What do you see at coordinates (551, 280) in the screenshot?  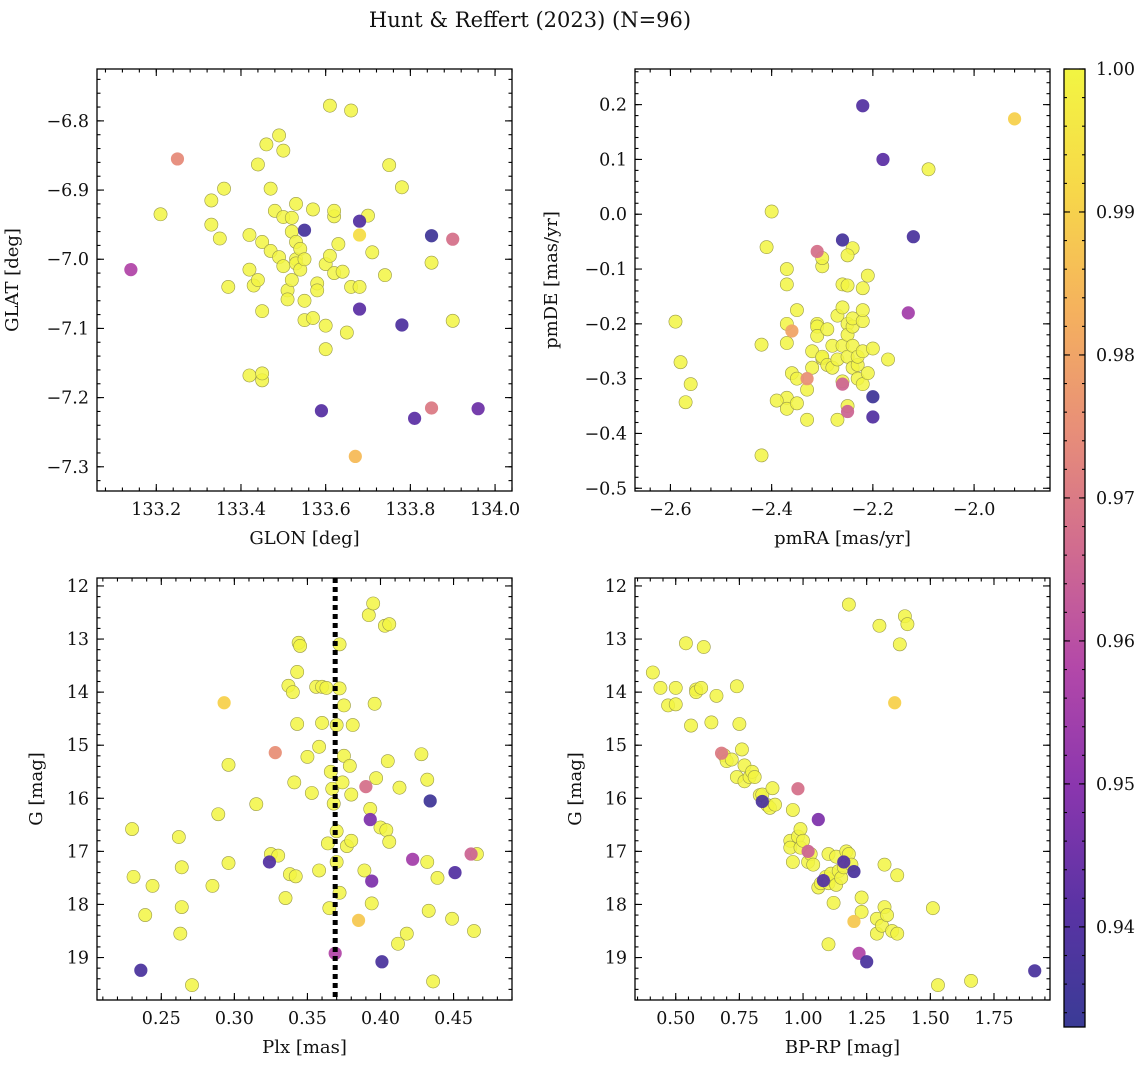 I see `y-axis-label: pmDE [mas/yr]` at bounding box center [551, 280].